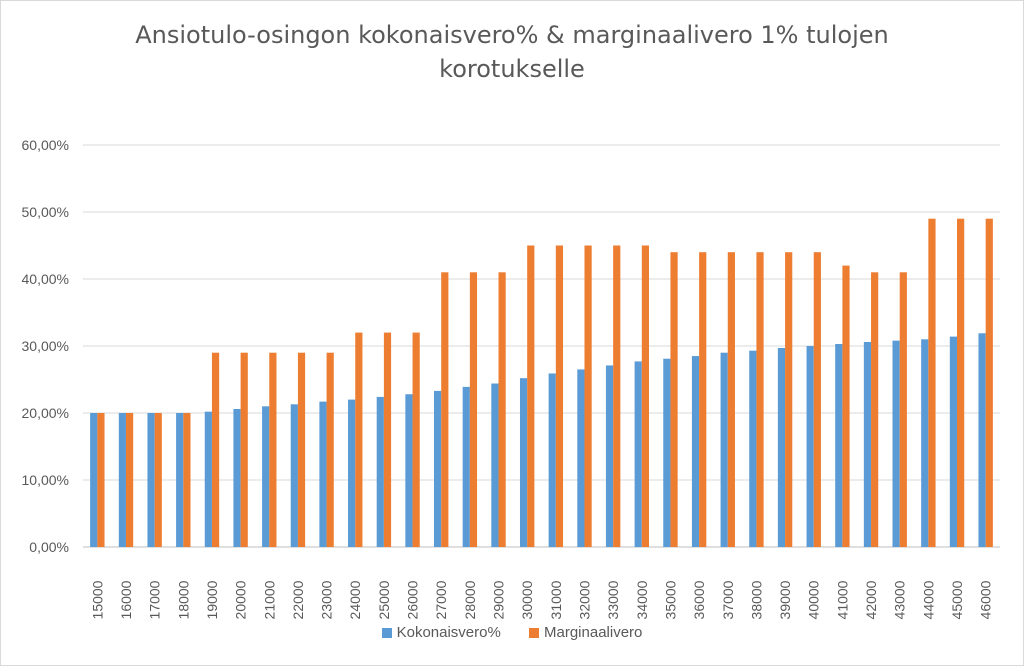 Image resolution: width=1024 pixels, height=666 pixels. I want to click on x-tick-label: 32000, so click(584, 599).